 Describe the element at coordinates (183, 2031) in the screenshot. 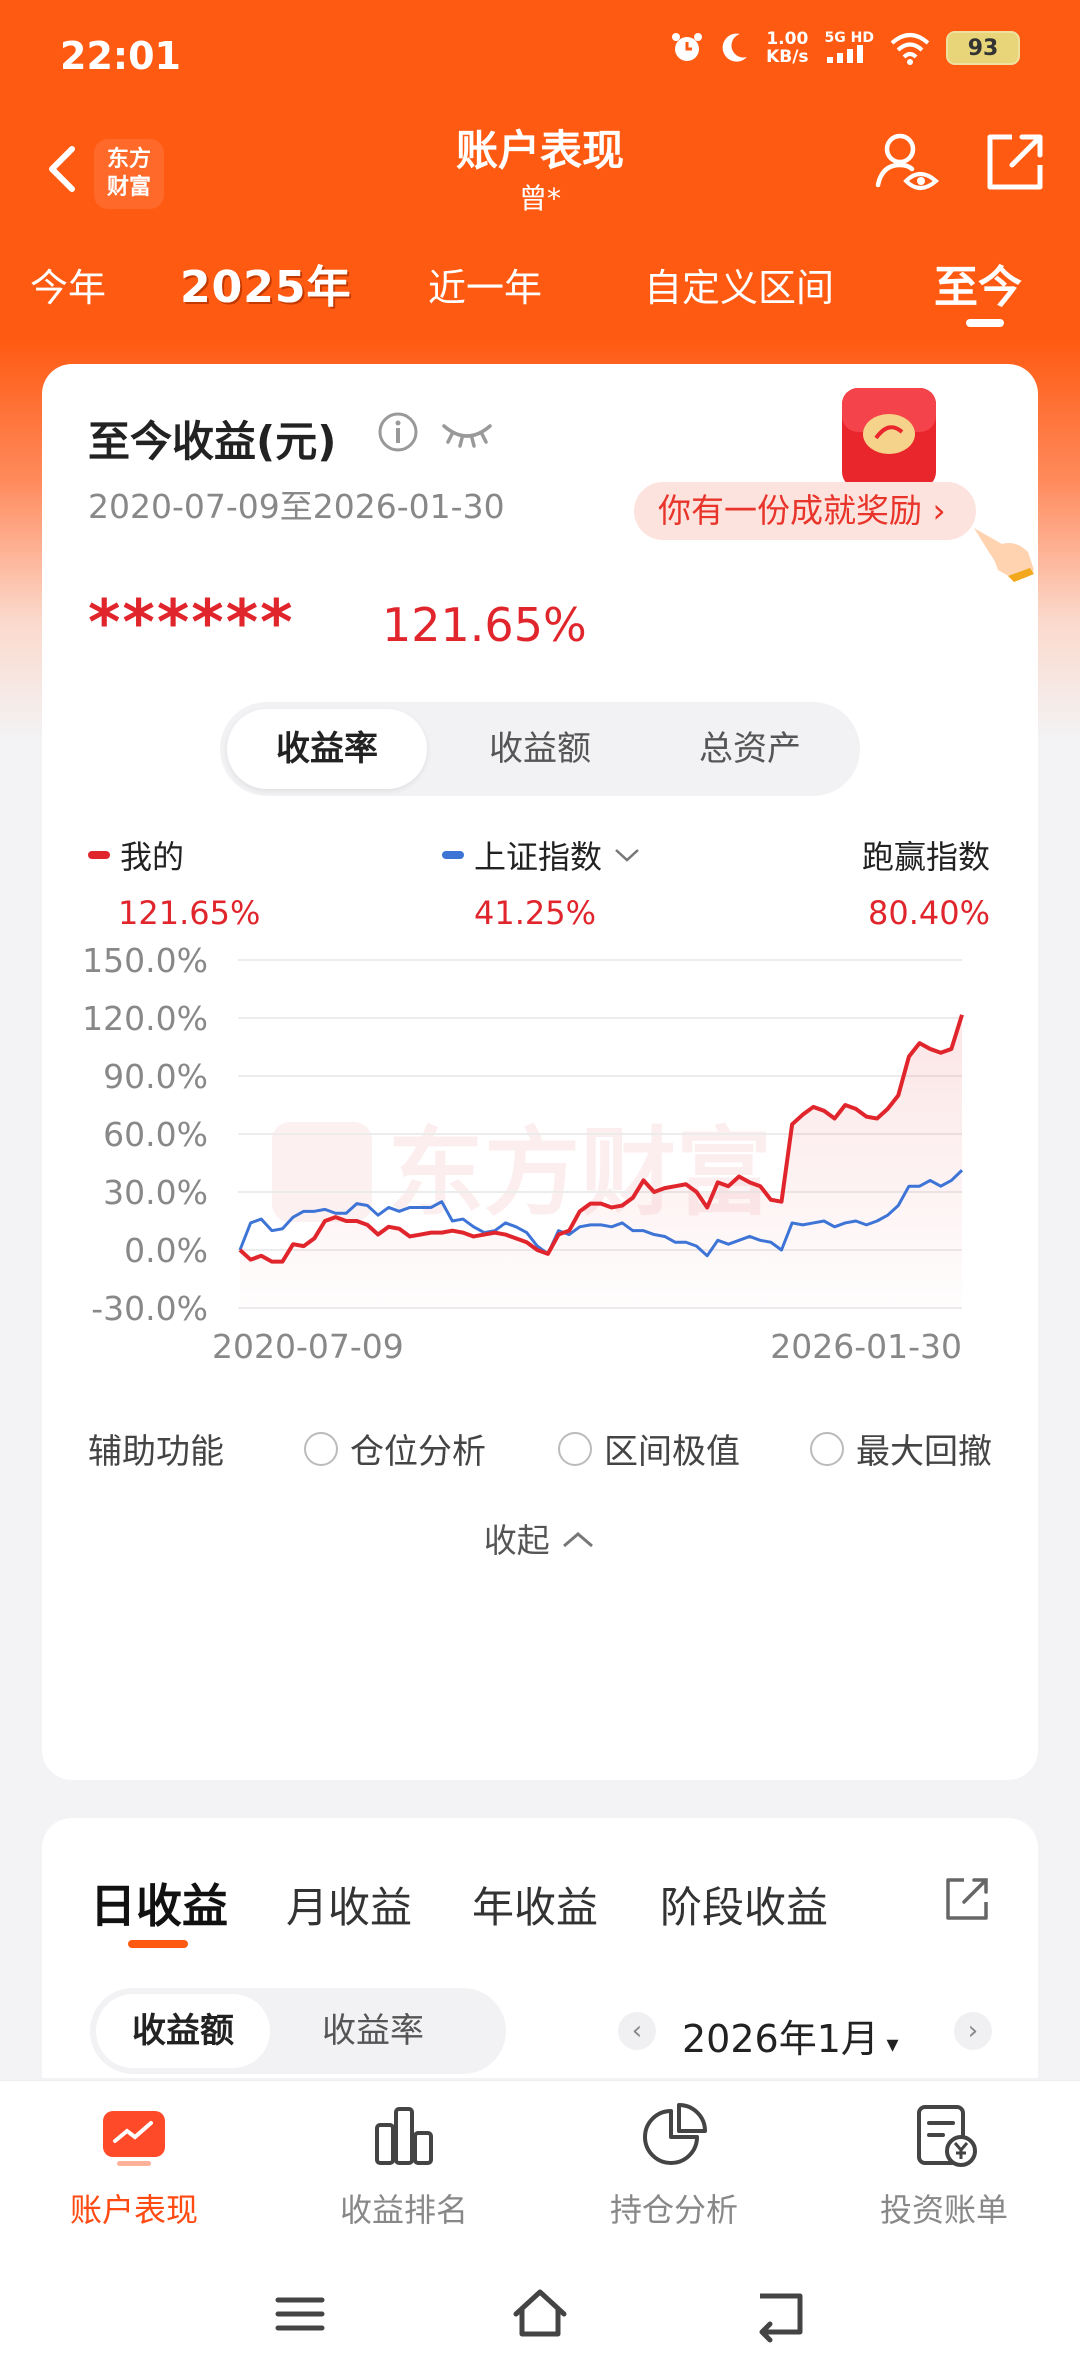

I see `tab-profit-amount: 收益额` at that location.